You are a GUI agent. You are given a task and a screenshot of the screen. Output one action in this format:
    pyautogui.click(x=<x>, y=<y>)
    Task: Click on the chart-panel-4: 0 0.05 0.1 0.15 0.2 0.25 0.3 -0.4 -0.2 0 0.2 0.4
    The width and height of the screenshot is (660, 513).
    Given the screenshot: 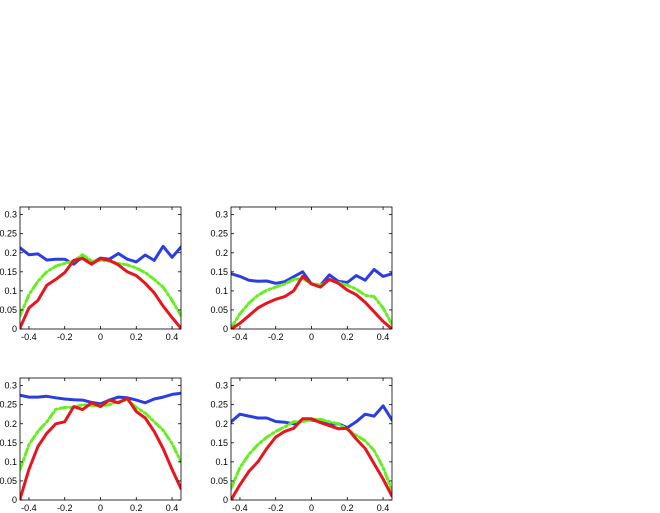 What is the action you would take?
    pyautogui.click(x=301, y=445)
    